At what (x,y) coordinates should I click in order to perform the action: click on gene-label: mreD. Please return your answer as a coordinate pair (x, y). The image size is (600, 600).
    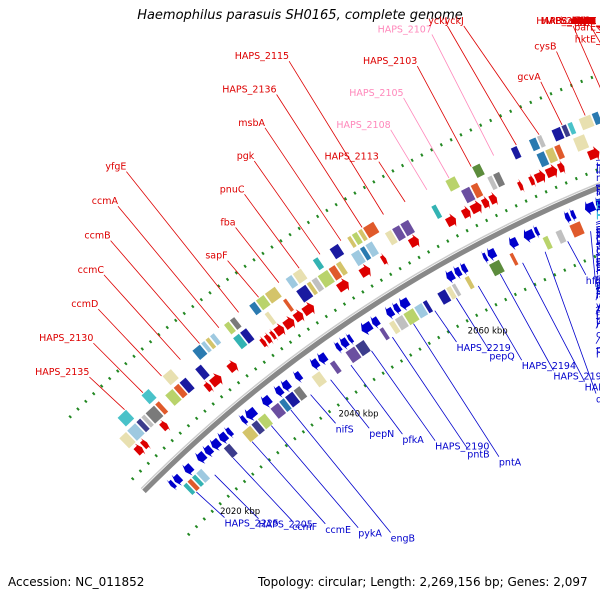
    Looking at the image, I should click on (583, 21).